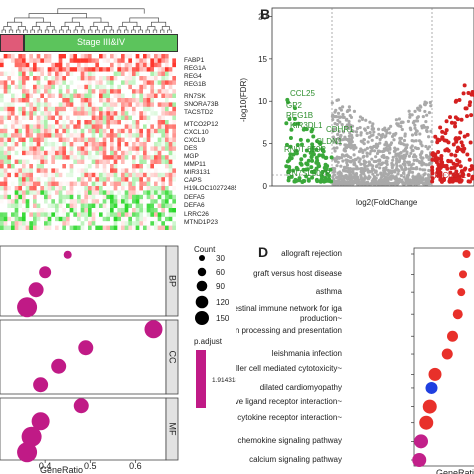  I want to click on heatmap-grid, so click(88, 142).